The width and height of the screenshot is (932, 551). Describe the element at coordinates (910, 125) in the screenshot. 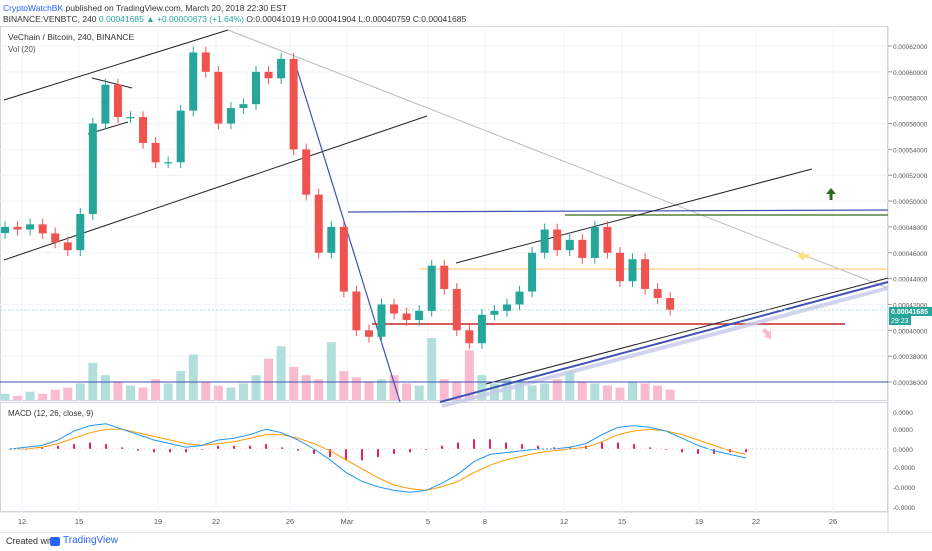

I see `y-tick-label: 0.00056000` at that location.